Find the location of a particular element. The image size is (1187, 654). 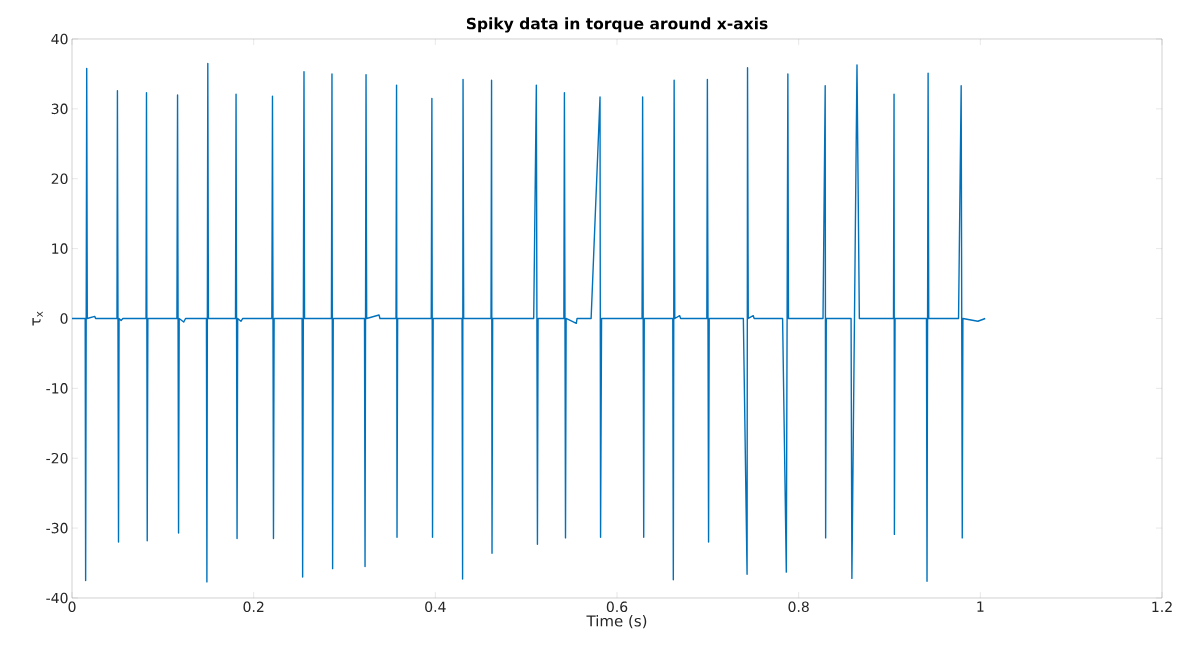

chart-title: Spiky data in torque around x-axis is located at coordinates (617, 25).